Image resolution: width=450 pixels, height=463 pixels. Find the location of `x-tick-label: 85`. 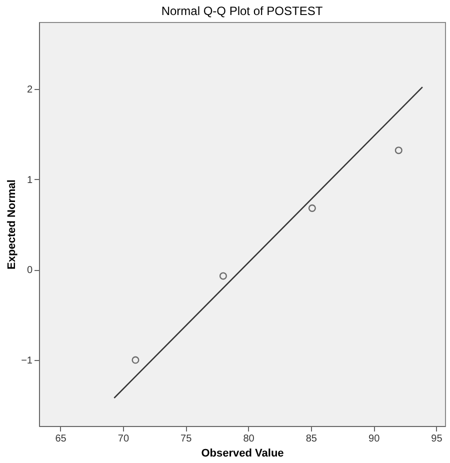

x-tick-label: 85 is located at coordinates (312, 439).